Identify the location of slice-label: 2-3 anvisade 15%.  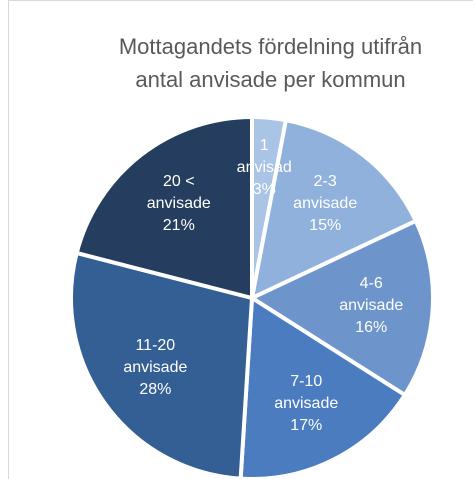
(325, 204).